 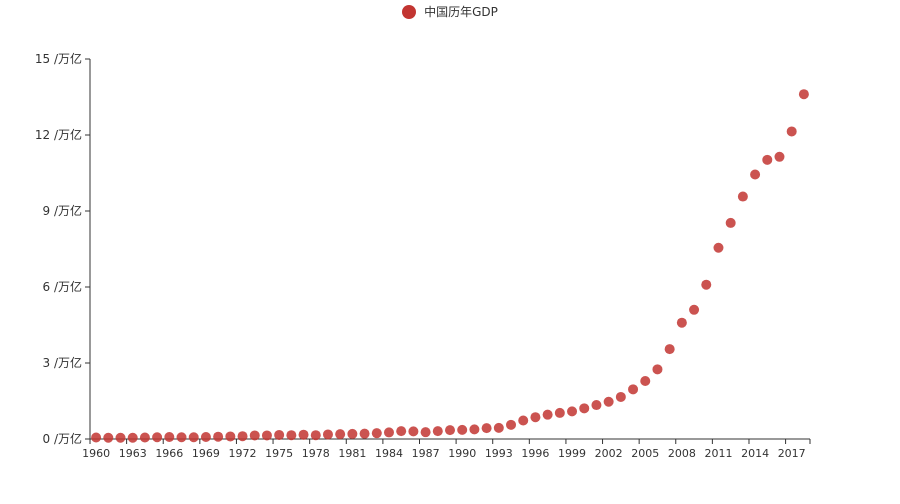 I want to click on y-tick-label: 6 /万亿, so click(x=63, y=286).